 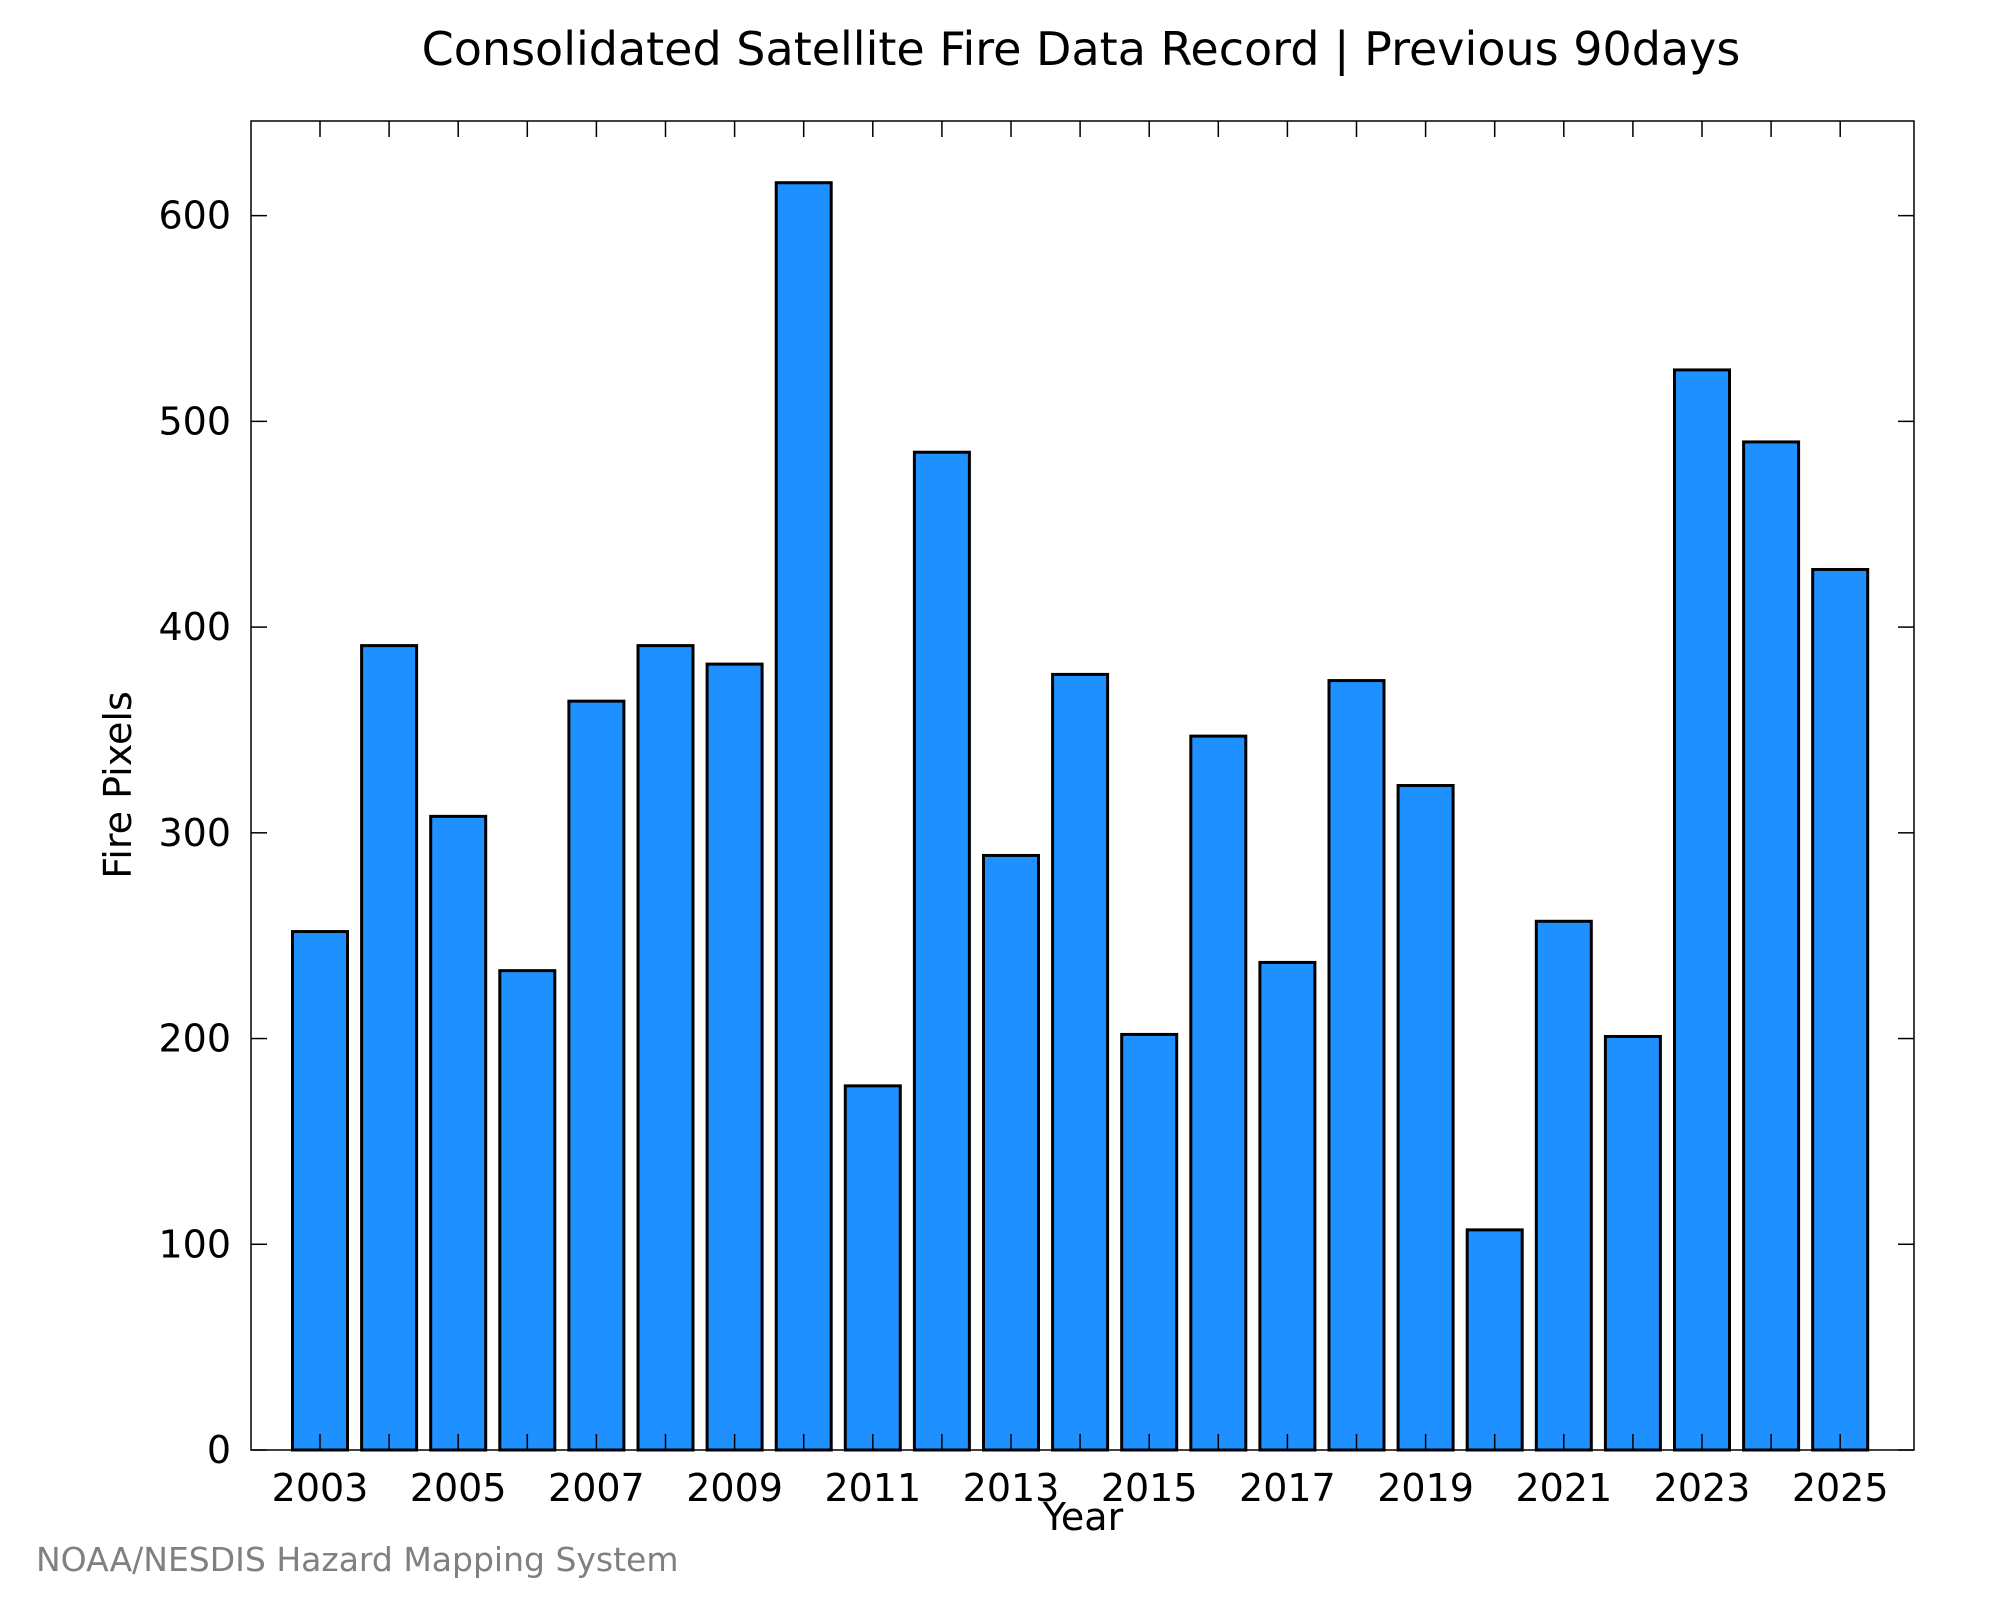 What do you see at coordinates (320, 1191) in the screenshot?
I see `bar-2003` at bounding box center [320, 1191].